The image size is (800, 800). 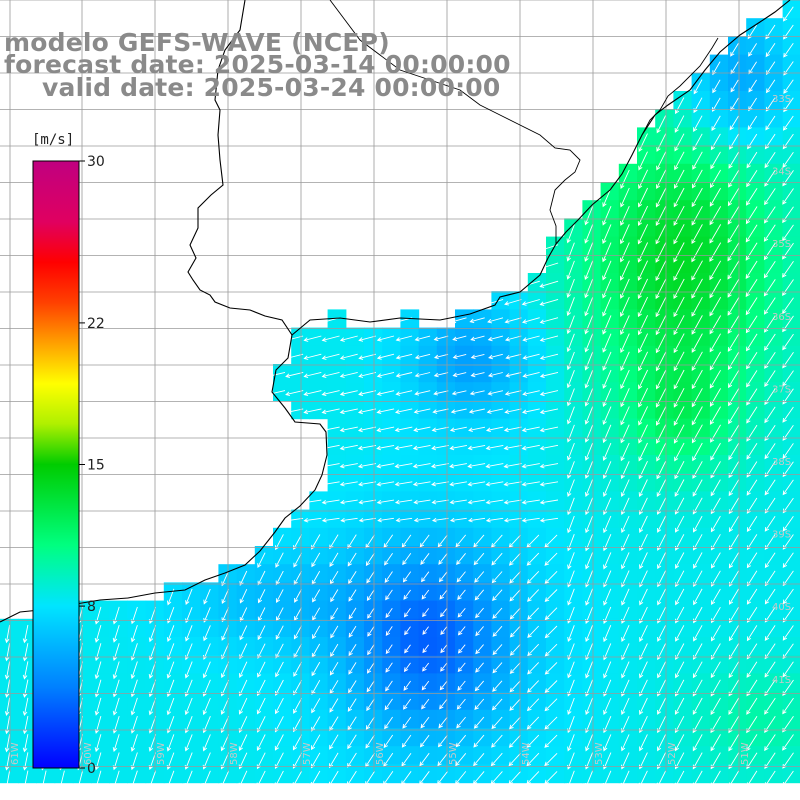 I want to click on wind-cell, so click(x=428, y=719).